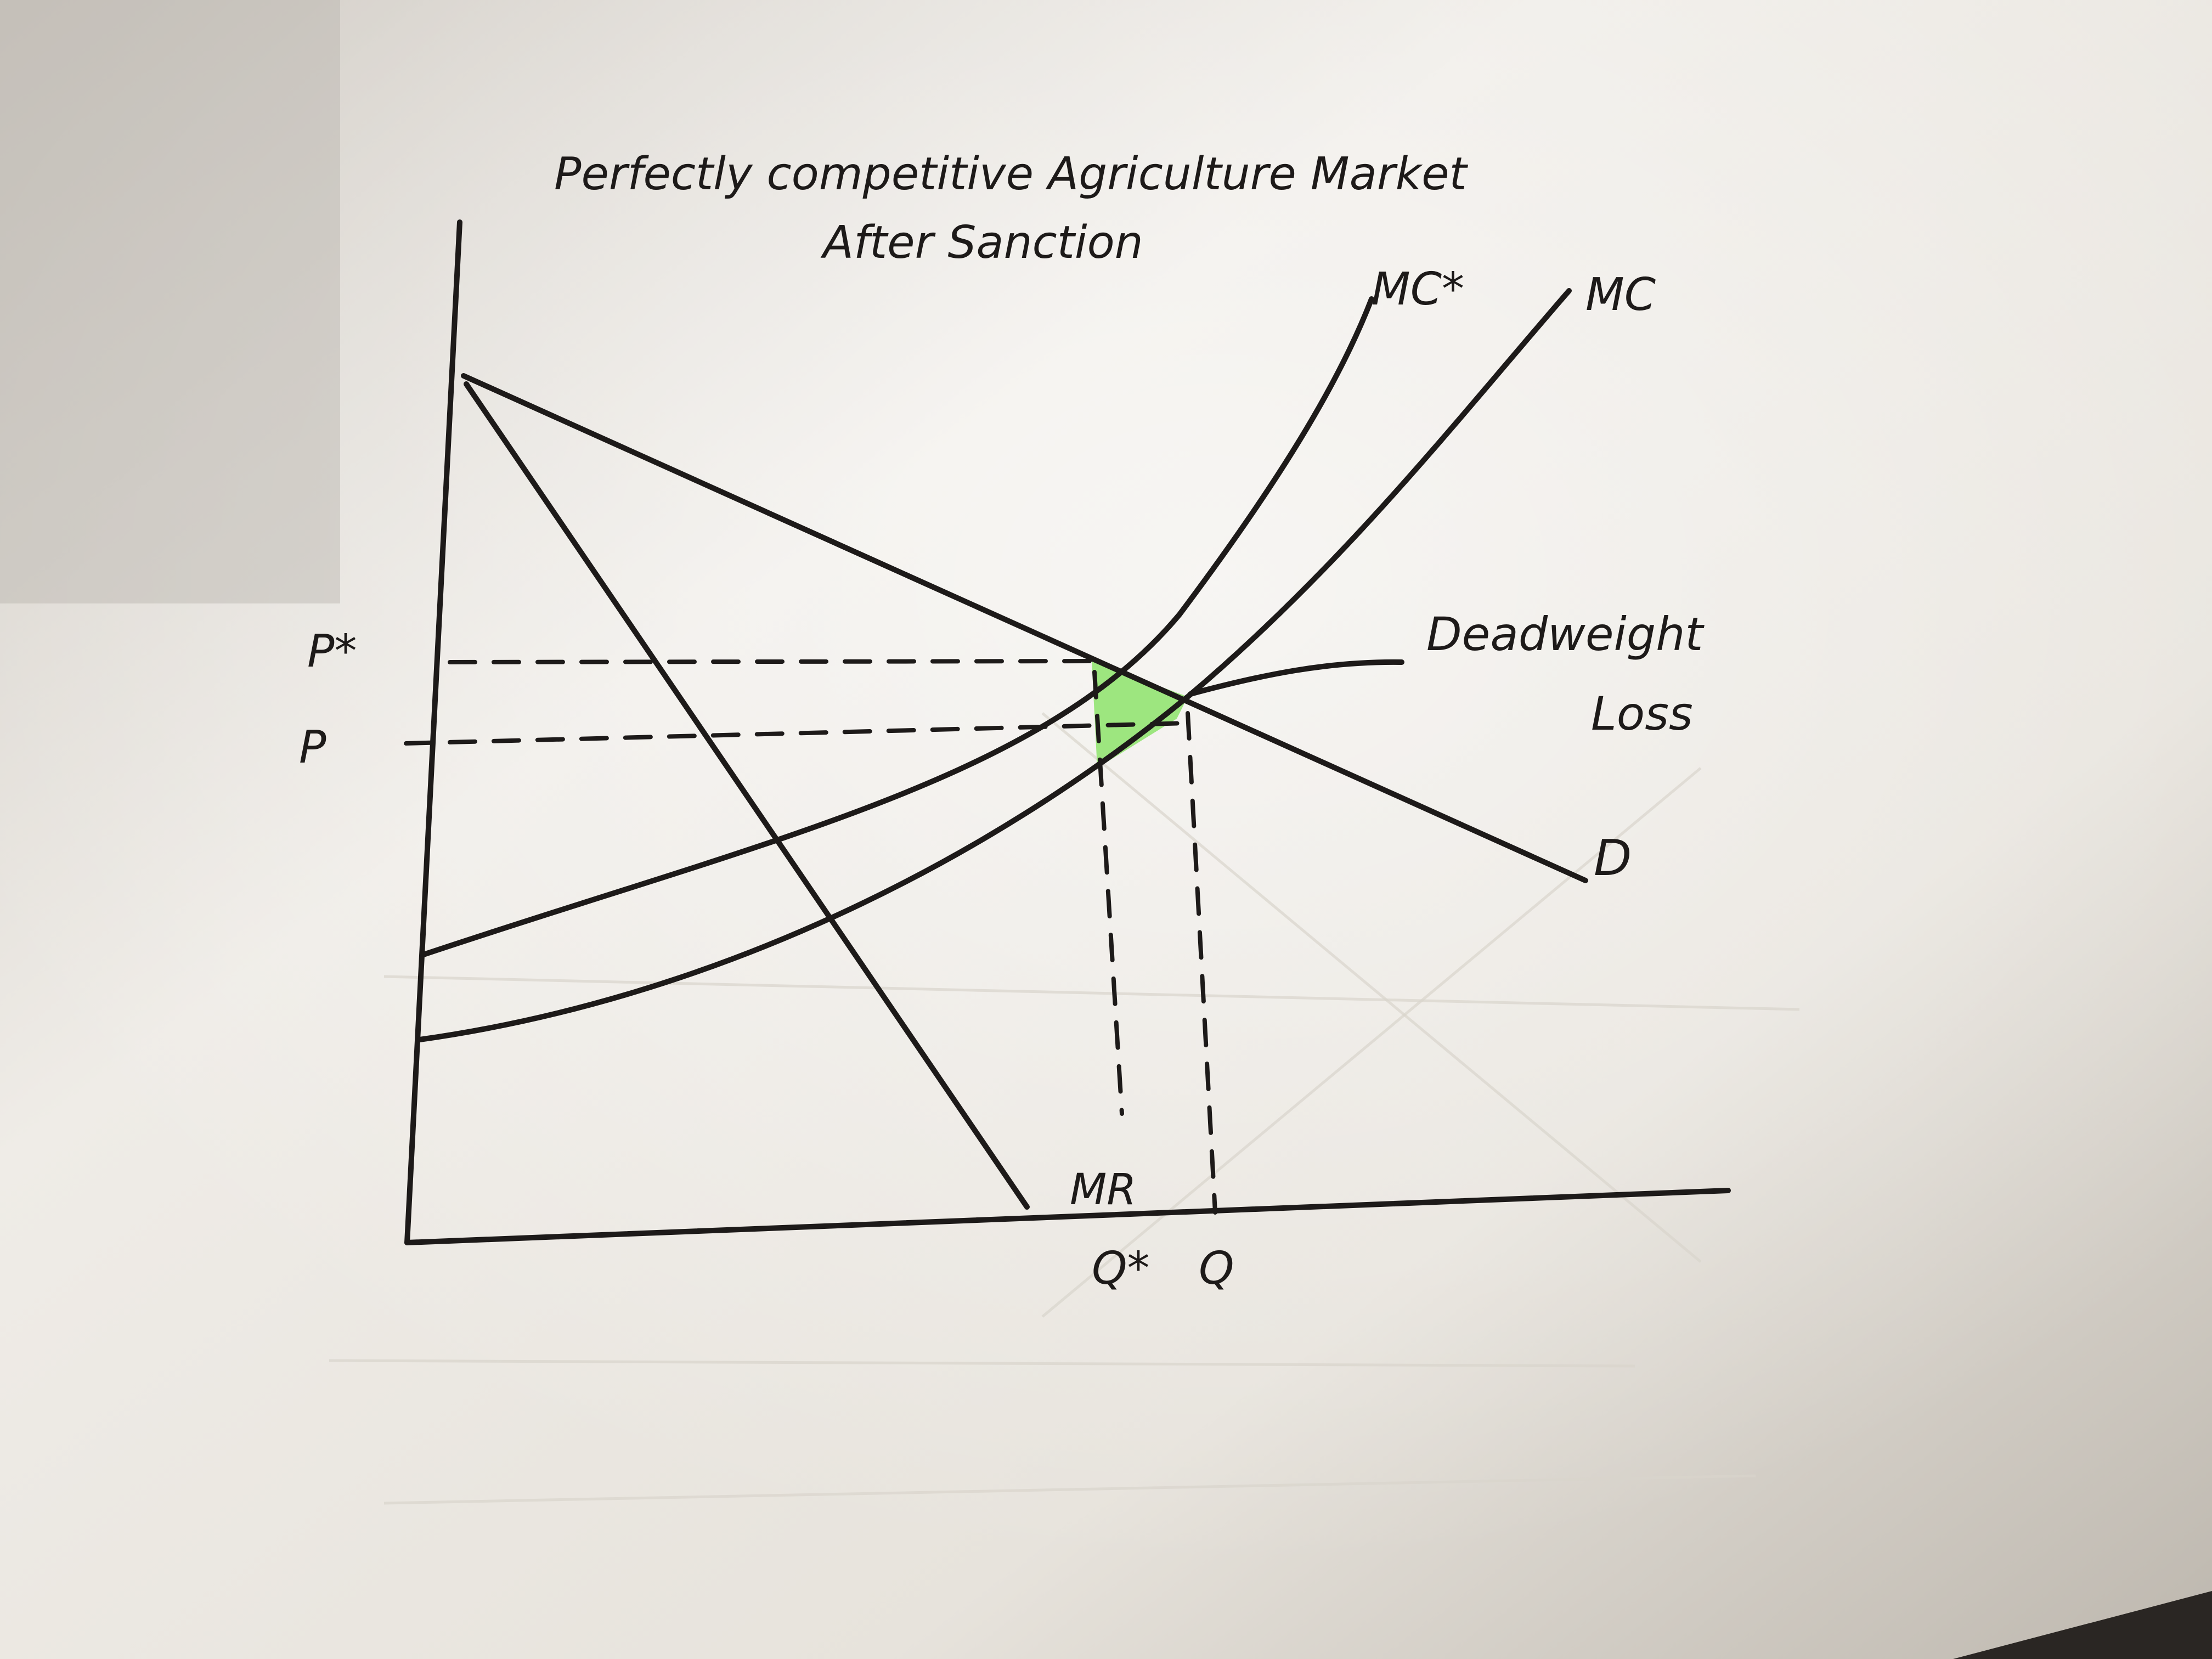 The height and width of the screenshot is (1659, 2212). I want to click on diagram-title-line1: Perfectly competitive Agriculture Market, so click(1012, 174).